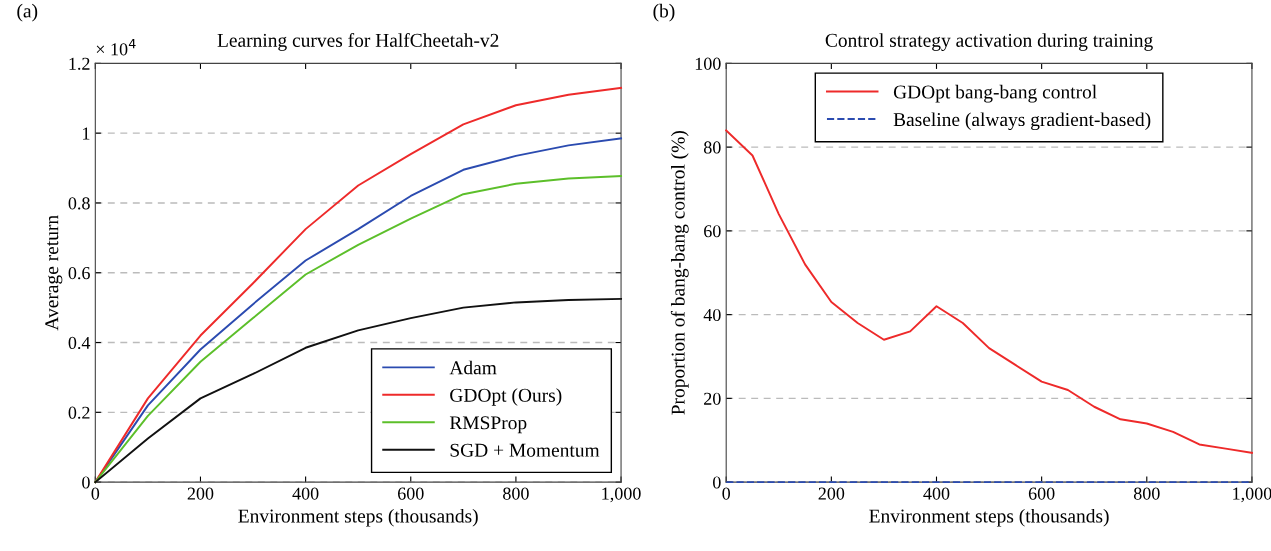 The width and height of the screenshot is (1271, 551). I want to click on y-tick-label: 0.4, so click(79, 343).